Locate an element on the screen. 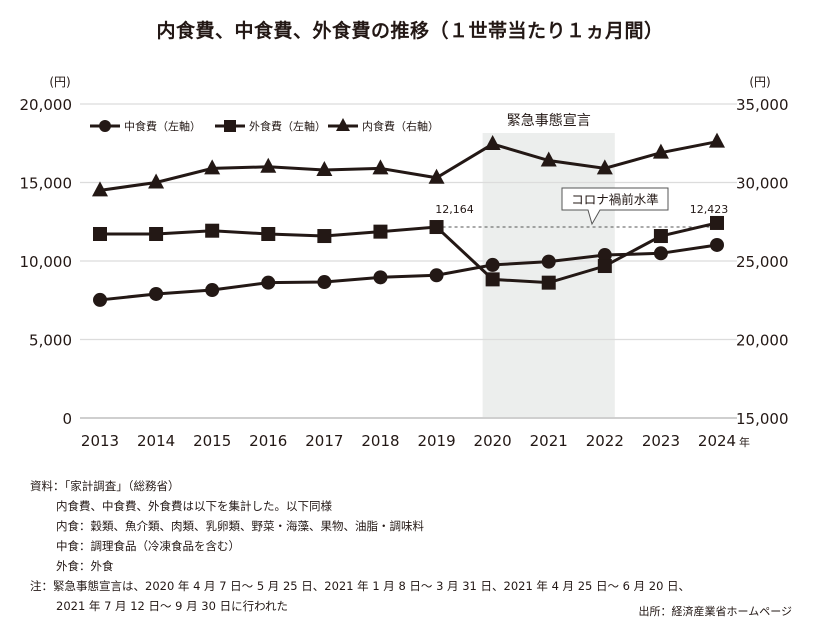 The height and width of the screenshot is (635, 820). chart-title: 内食費、中食費、外食費の推移（１世帯当たり１ヵ月間） is located at coordinates (410, 31).